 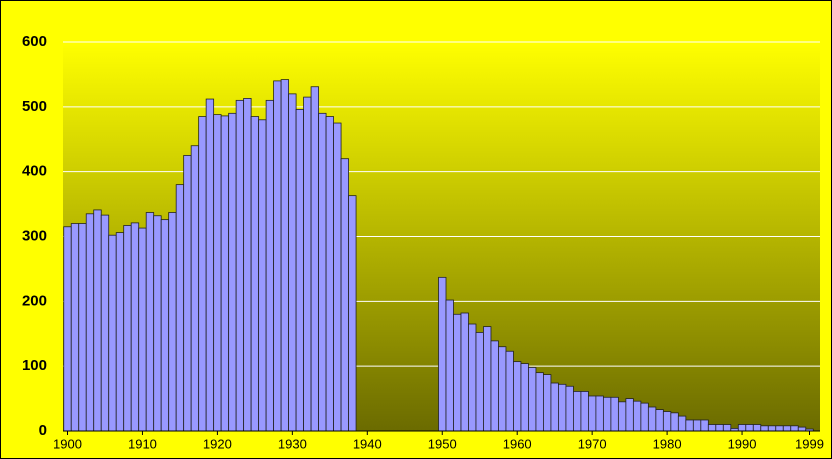 What do you see at coordinates (34, 235) in the screenshot?
I see `y-tick-label: 300` at bounding box center [34, 235].